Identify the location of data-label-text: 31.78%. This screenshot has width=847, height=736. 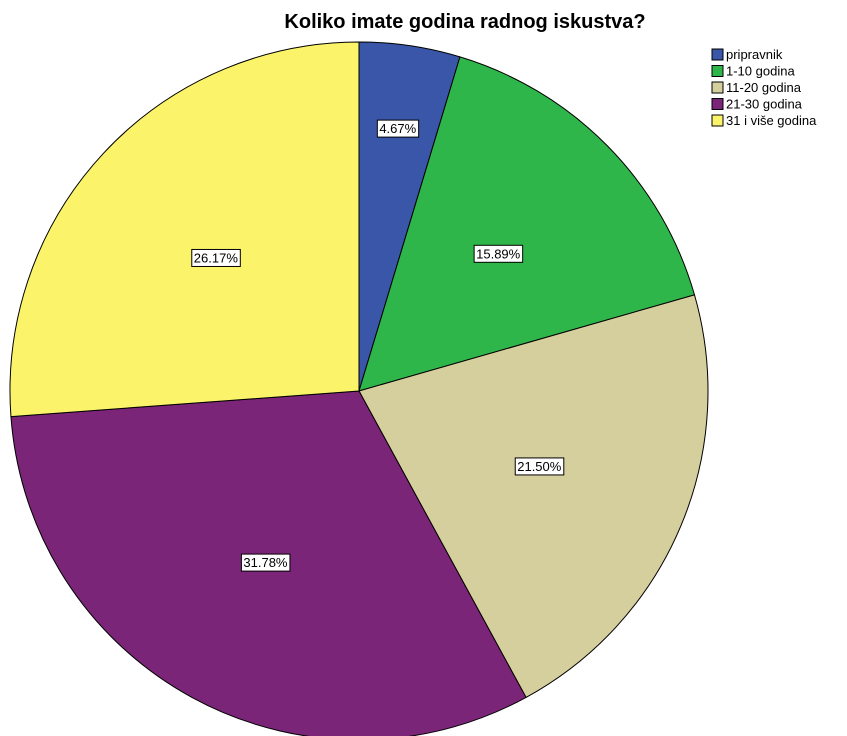
(265, 562).